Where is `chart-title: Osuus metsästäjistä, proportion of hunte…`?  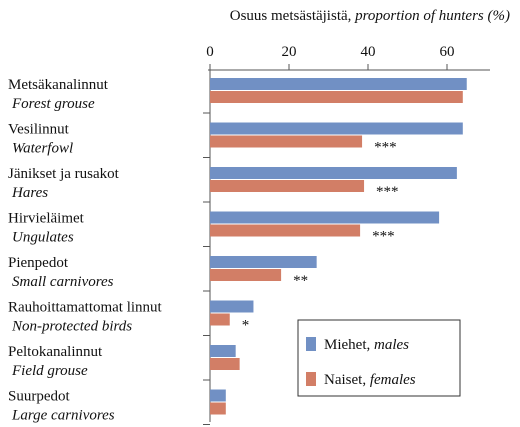 chart-title: Osuus metsästäjistä, proportion of hunte… is located at coordinates (370, 16).